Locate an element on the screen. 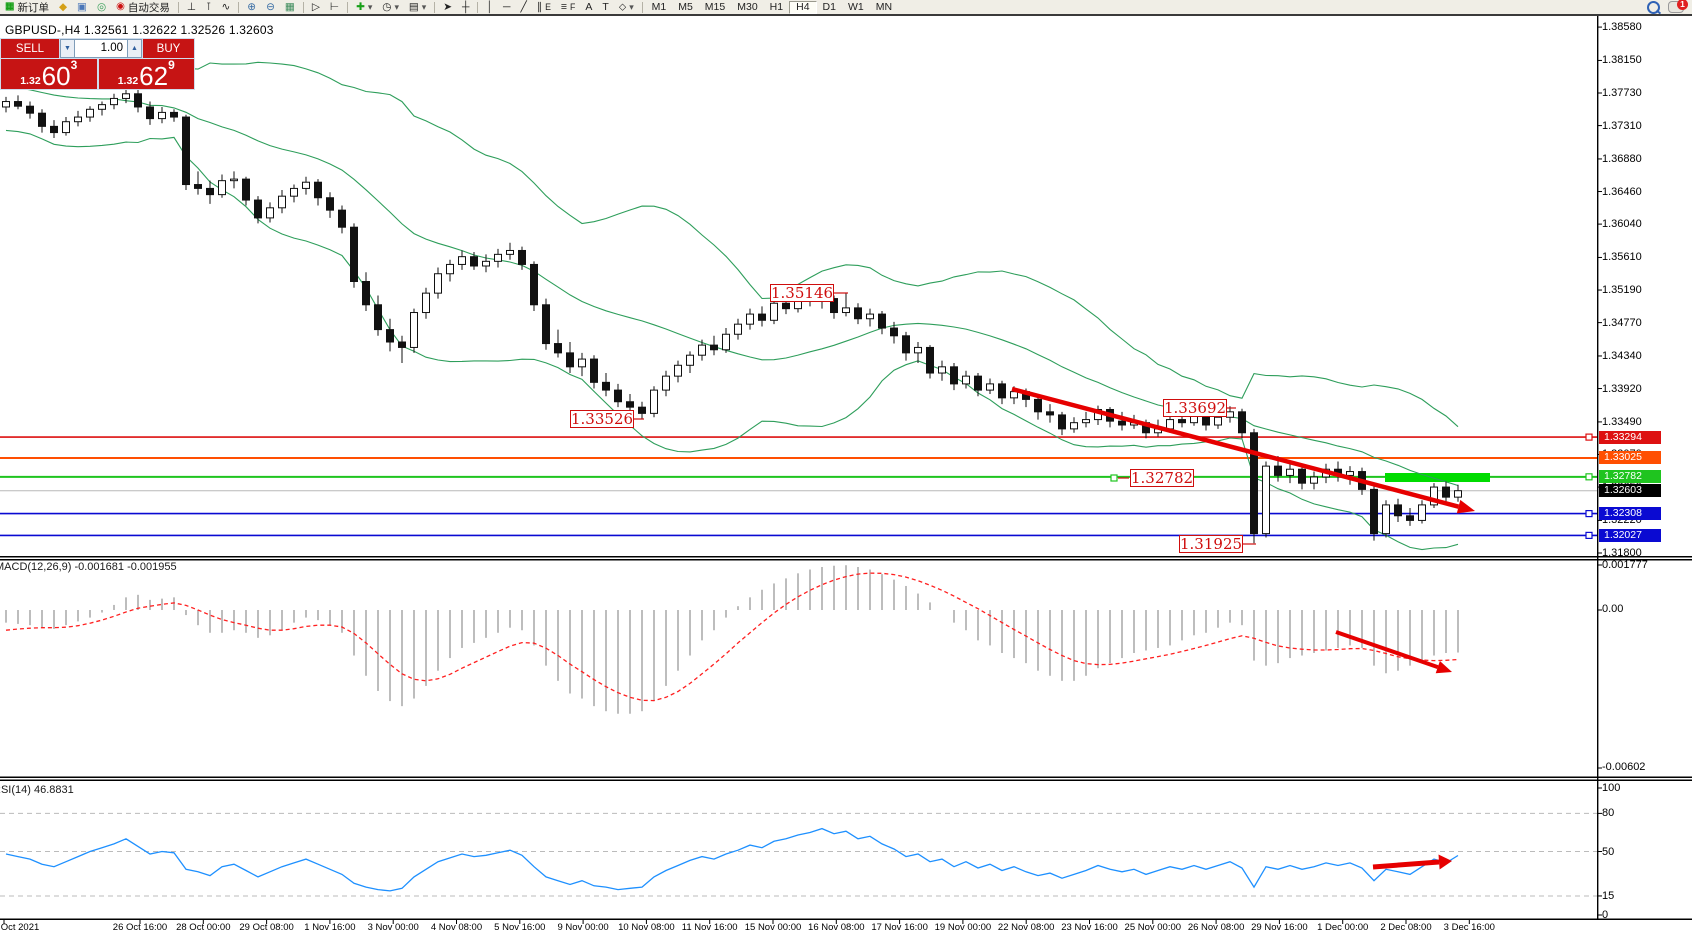  indicators-icon: ✚ ▾ is located at coordinates (364, 7).